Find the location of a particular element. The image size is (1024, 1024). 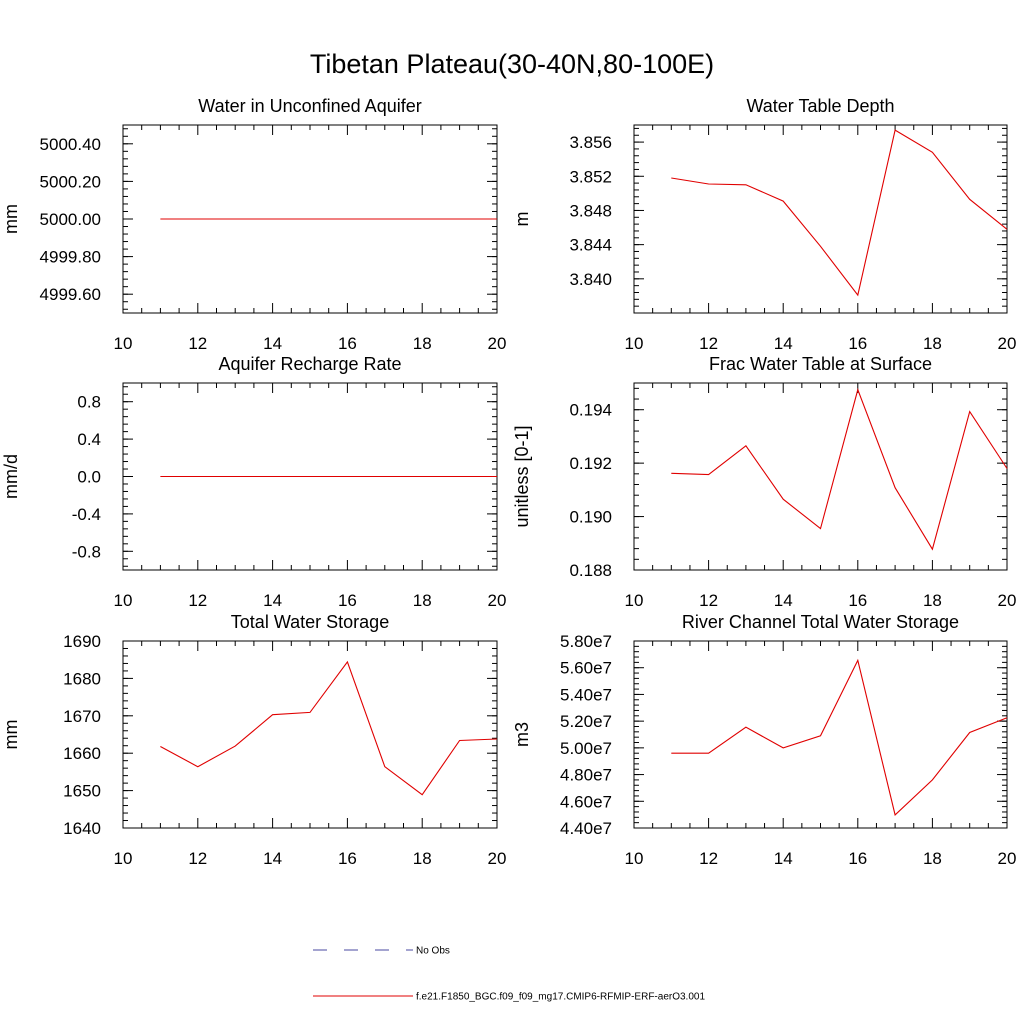

y-axis-label: unitless [0-1] is located at coordinates (522, 476).